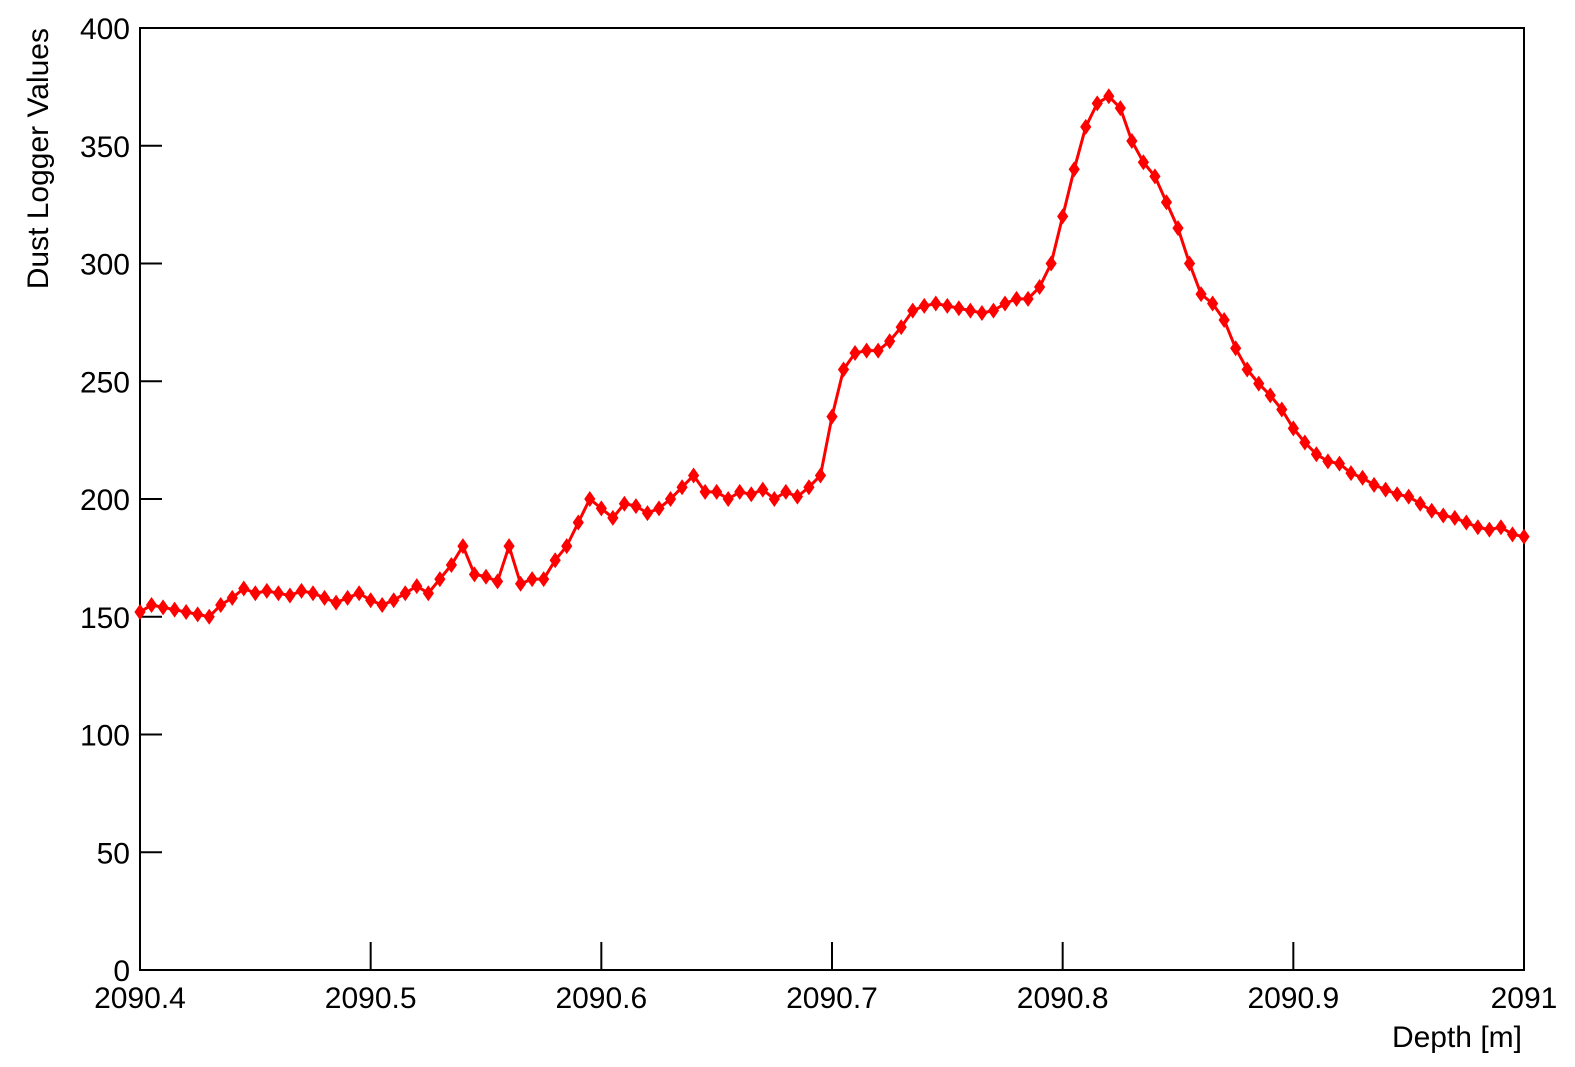 The width and height of the screenshot is (1575, 1067). What do you see at coordinates (105, 500) in the screenshot?
I see `y-tick-label: 200` at bounding box center [105, 500].